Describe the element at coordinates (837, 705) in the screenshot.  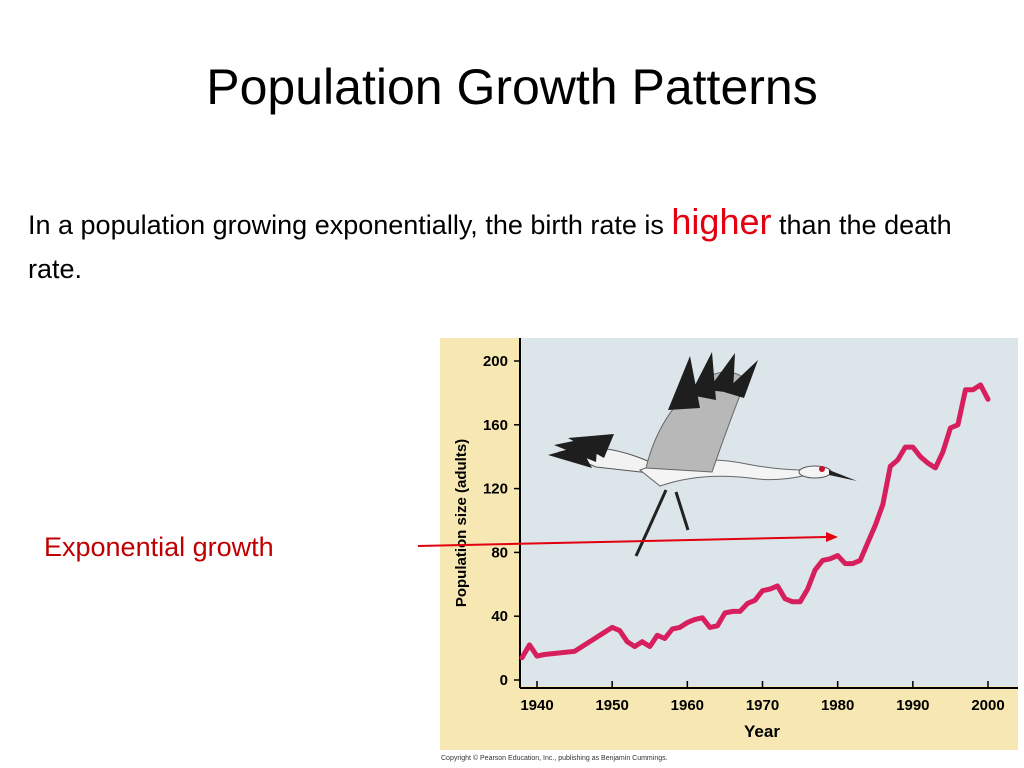
I see `x-tick-label: 1980` at that location.